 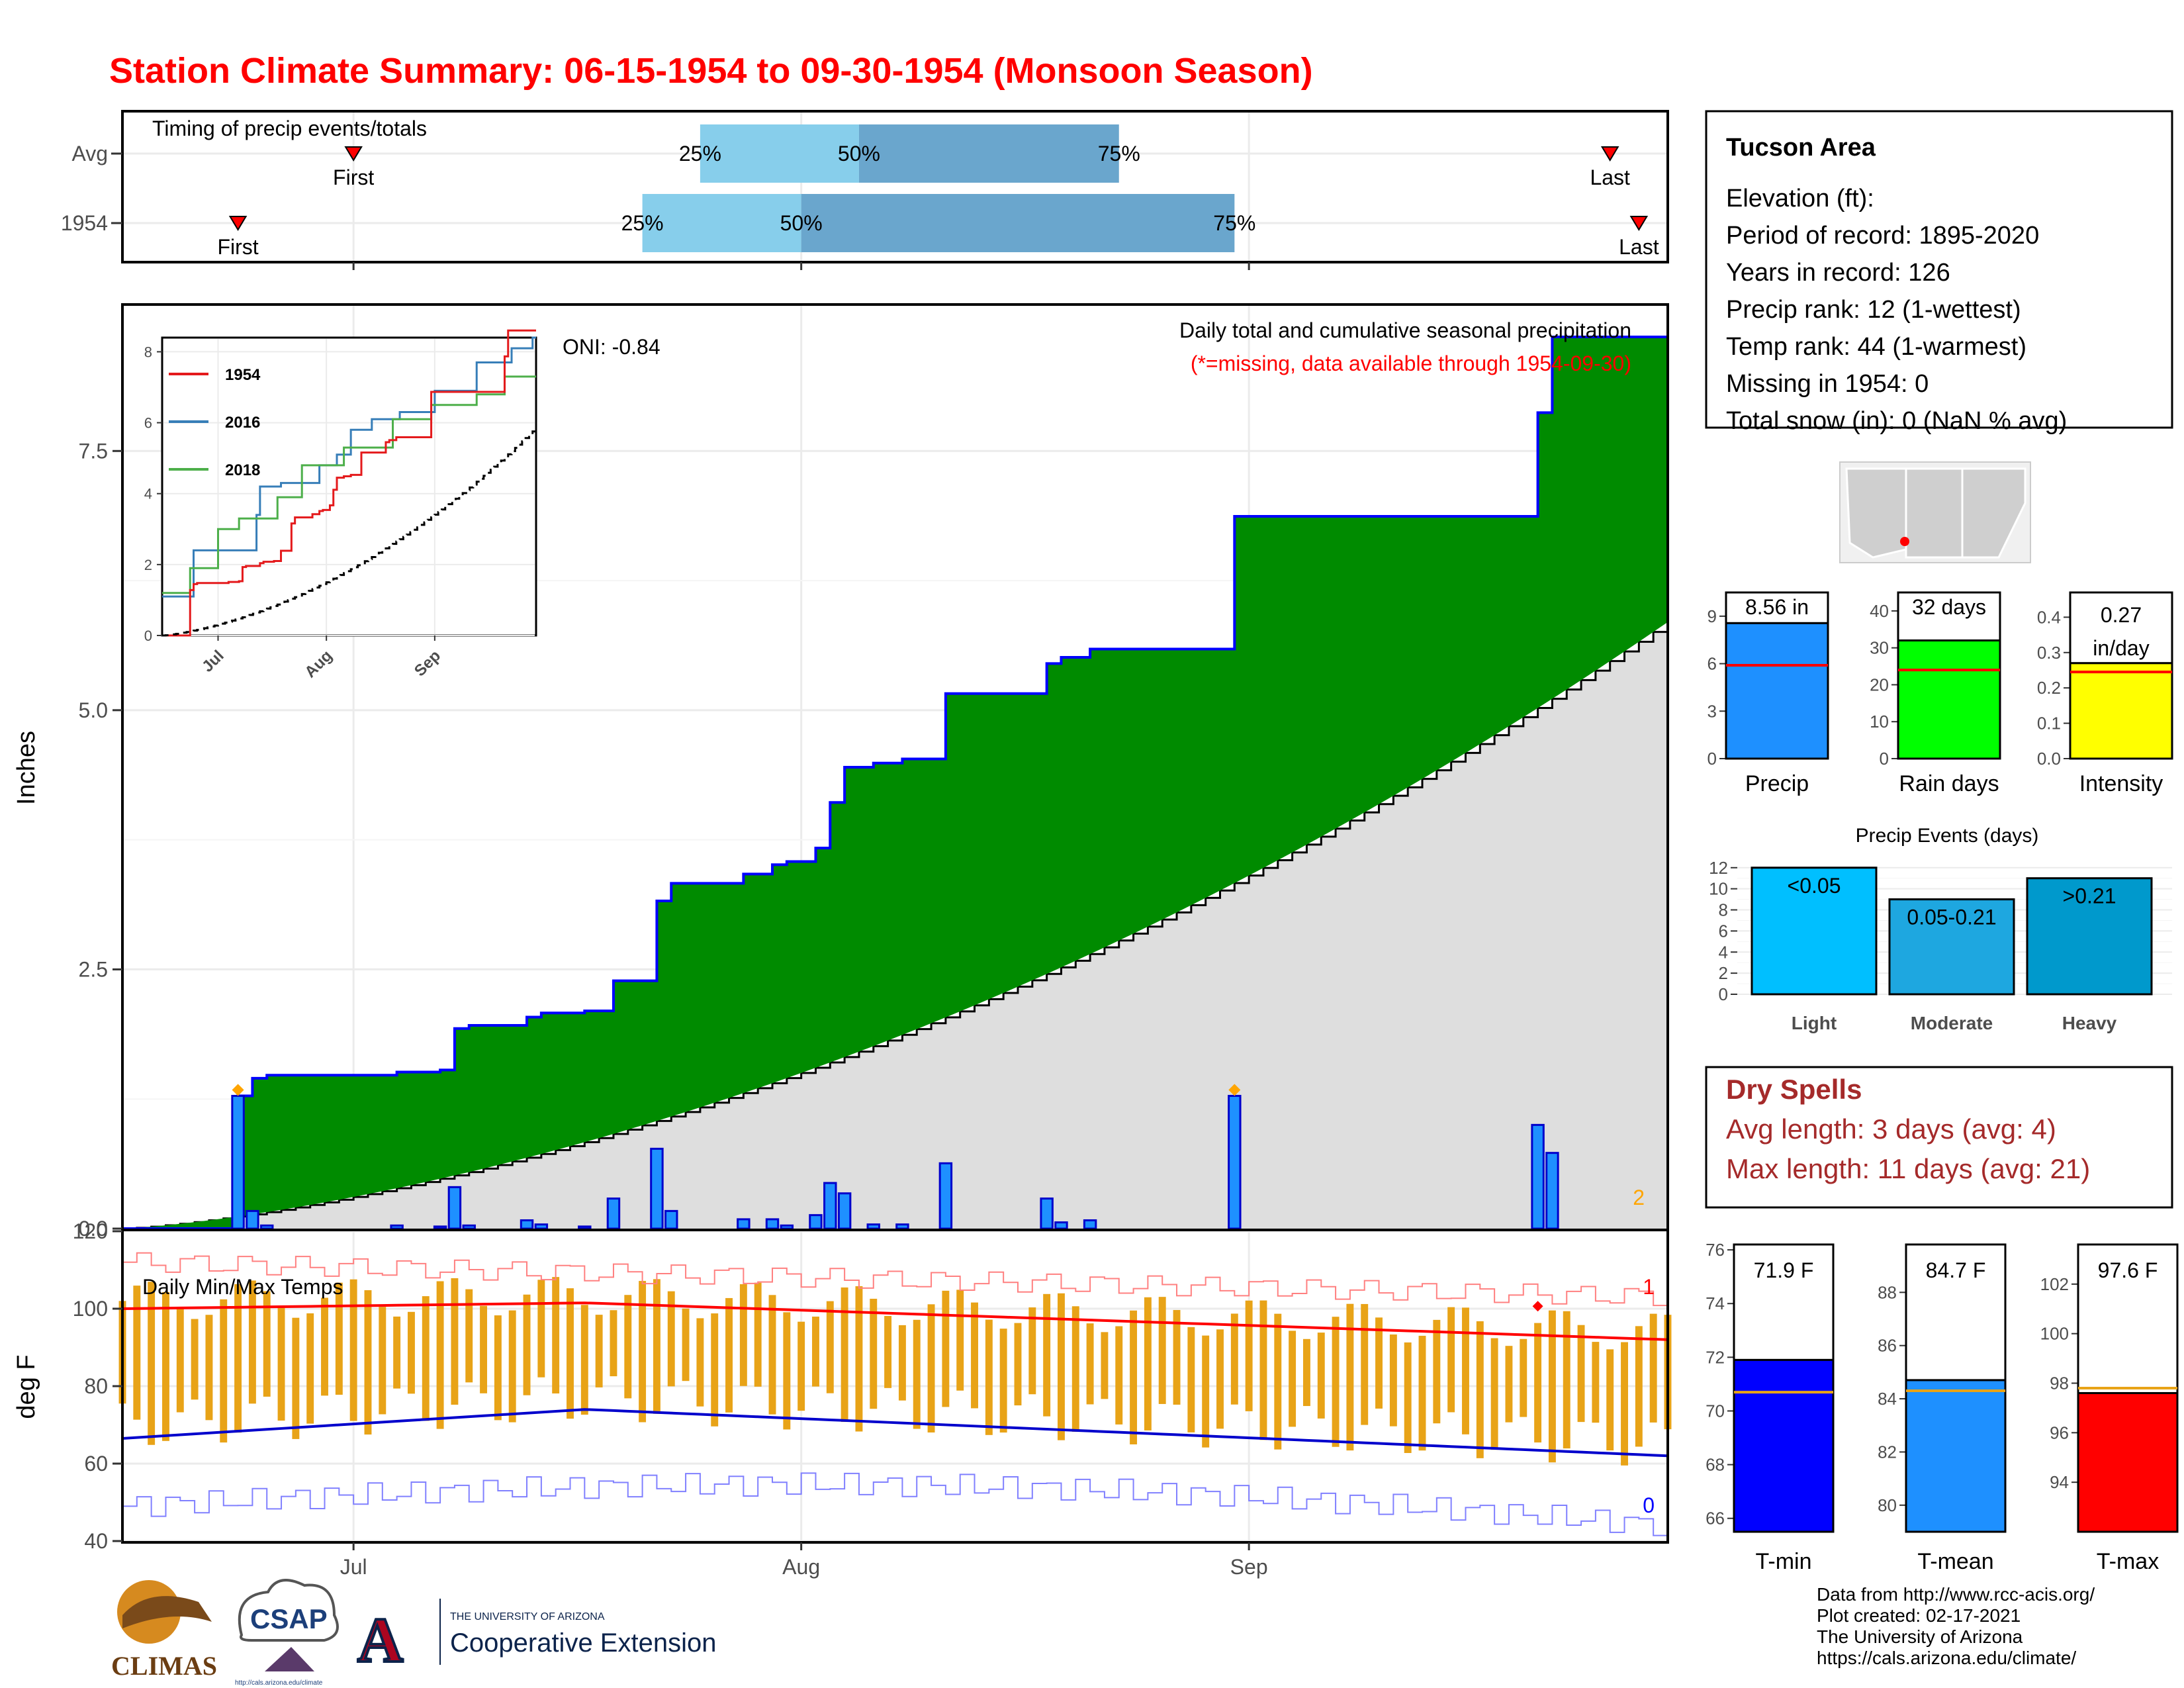 What do you see at coordinates (2059, 1482) in the screenshot?
I see `temp-summary-ytick-label: 94` at bounding box center [2059, 1482].